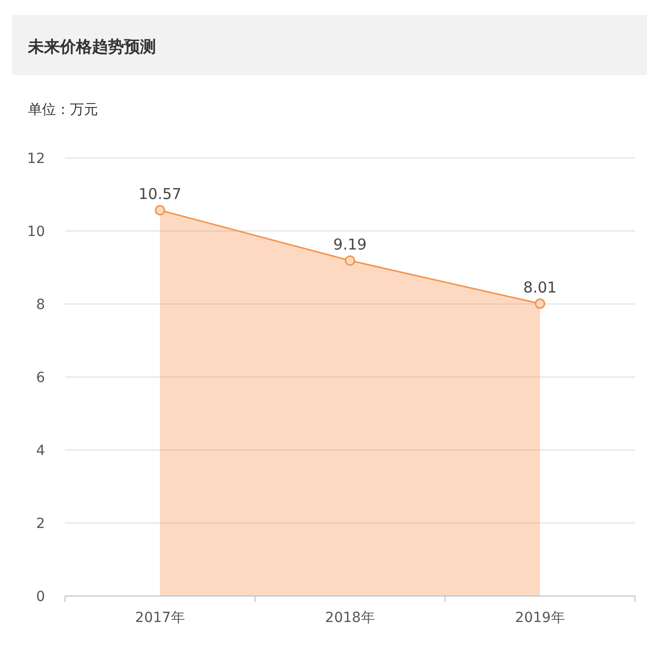 The height and width of the screenshot is (645, 670). I want to click on chart-title: 未来价格趋势预测, so click(91, 46).